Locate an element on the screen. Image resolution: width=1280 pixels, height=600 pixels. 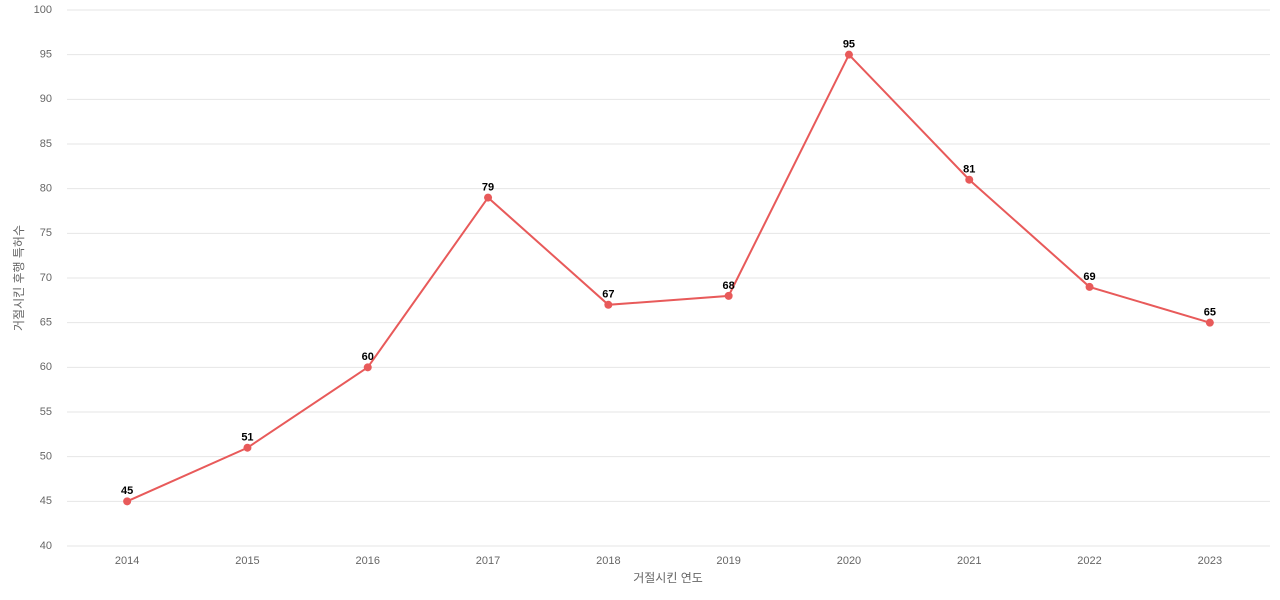
x-tick-label: 2020 is located at coordinates (849, 561).